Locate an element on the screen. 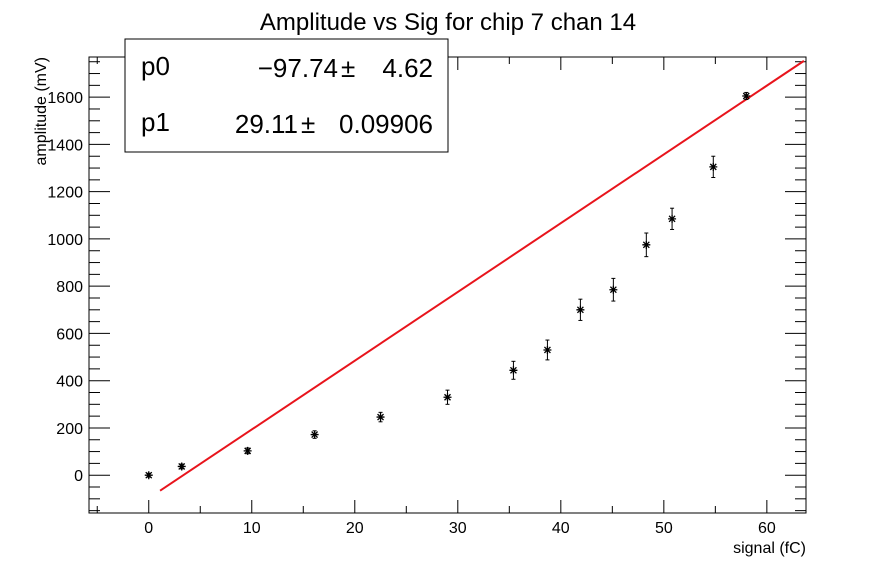 The width and height of the screenshot is (896, 572). chart-title: Amplitude vs Sig for chip 7 chan 14 is located at coordinates (448, 22).